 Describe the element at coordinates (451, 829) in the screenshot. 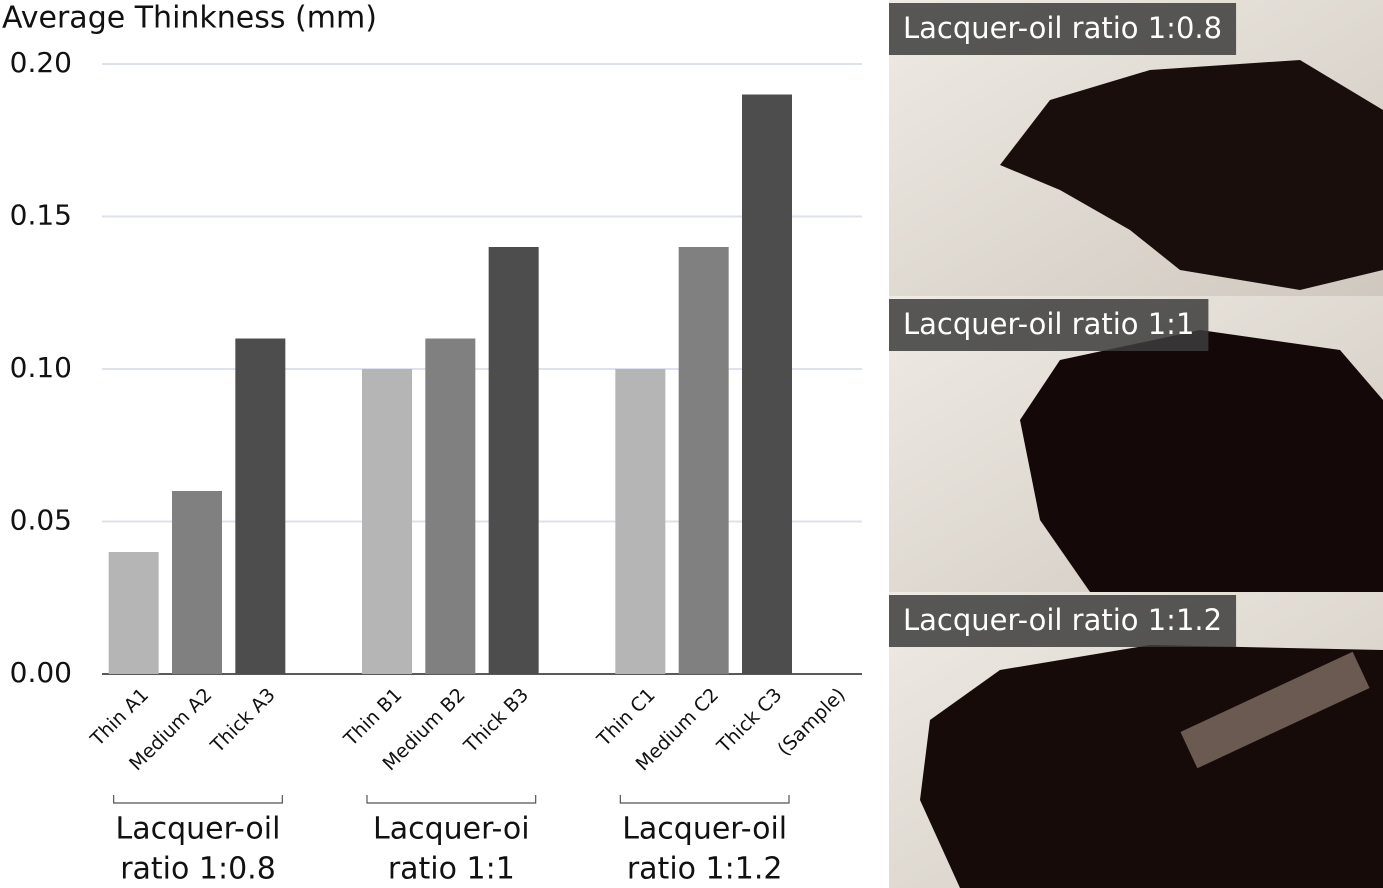

I see `group-label: Lacquer-oi` at that location.